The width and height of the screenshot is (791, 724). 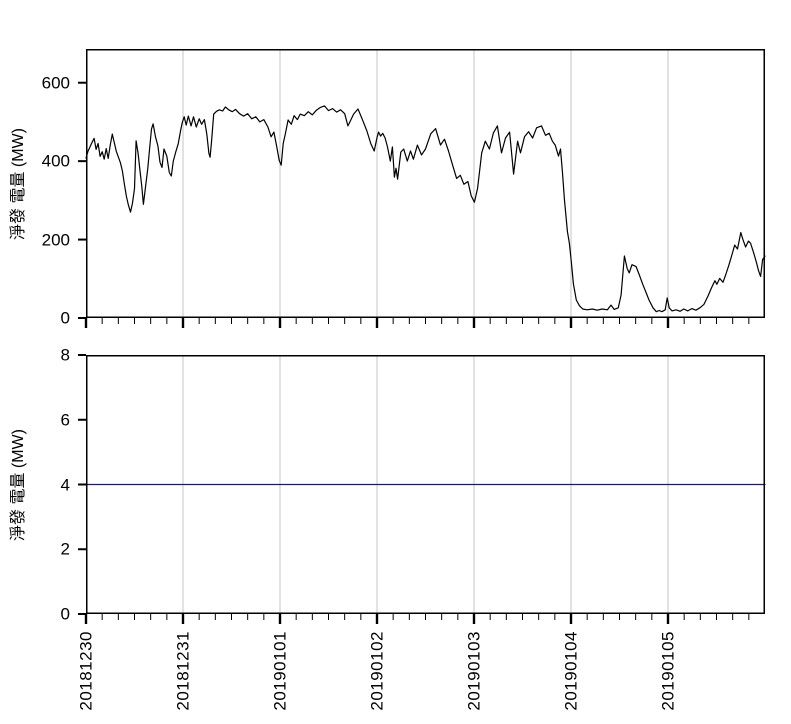 I want to click on y-axis-tick-label: 4, so click(x=65, y=484).